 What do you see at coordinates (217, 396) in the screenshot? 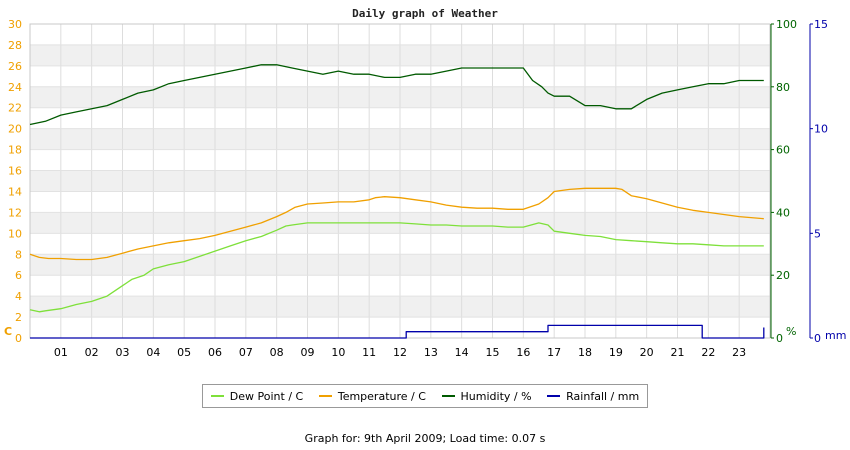
I see `legend-swatch-dew-point` at bounding box center [217, 396].